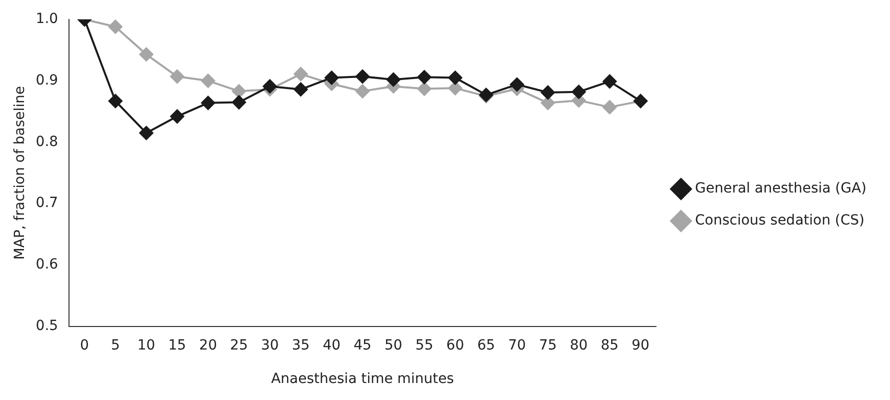  Describe the element at coordinates (146, 345) in the screenshot. I see `x-tick-label: 10` at that location.